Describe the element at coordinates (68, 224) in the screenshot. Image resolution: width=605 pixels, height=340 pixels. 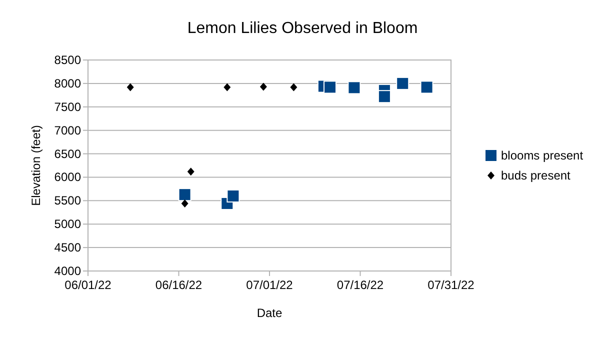
I see `y-tick-label: 5000` at that location.